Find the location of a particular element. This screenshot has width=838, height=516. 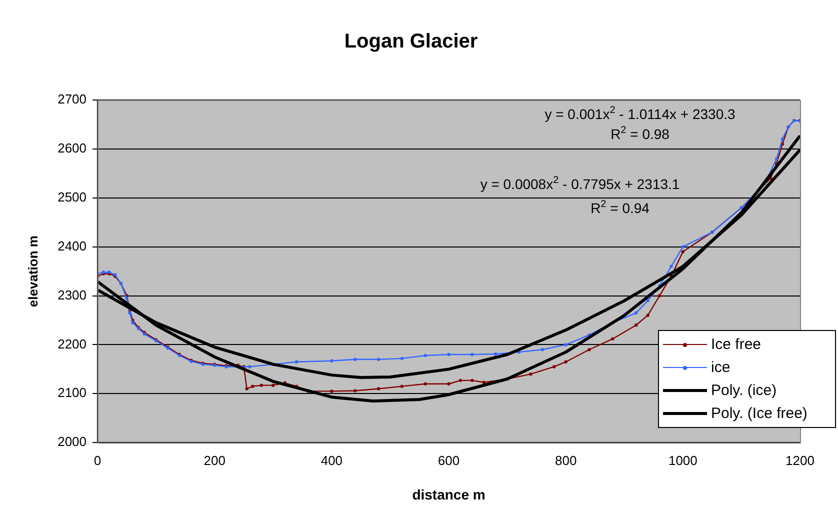

x-tick-label: 400 is located at coordinates (331, 460).